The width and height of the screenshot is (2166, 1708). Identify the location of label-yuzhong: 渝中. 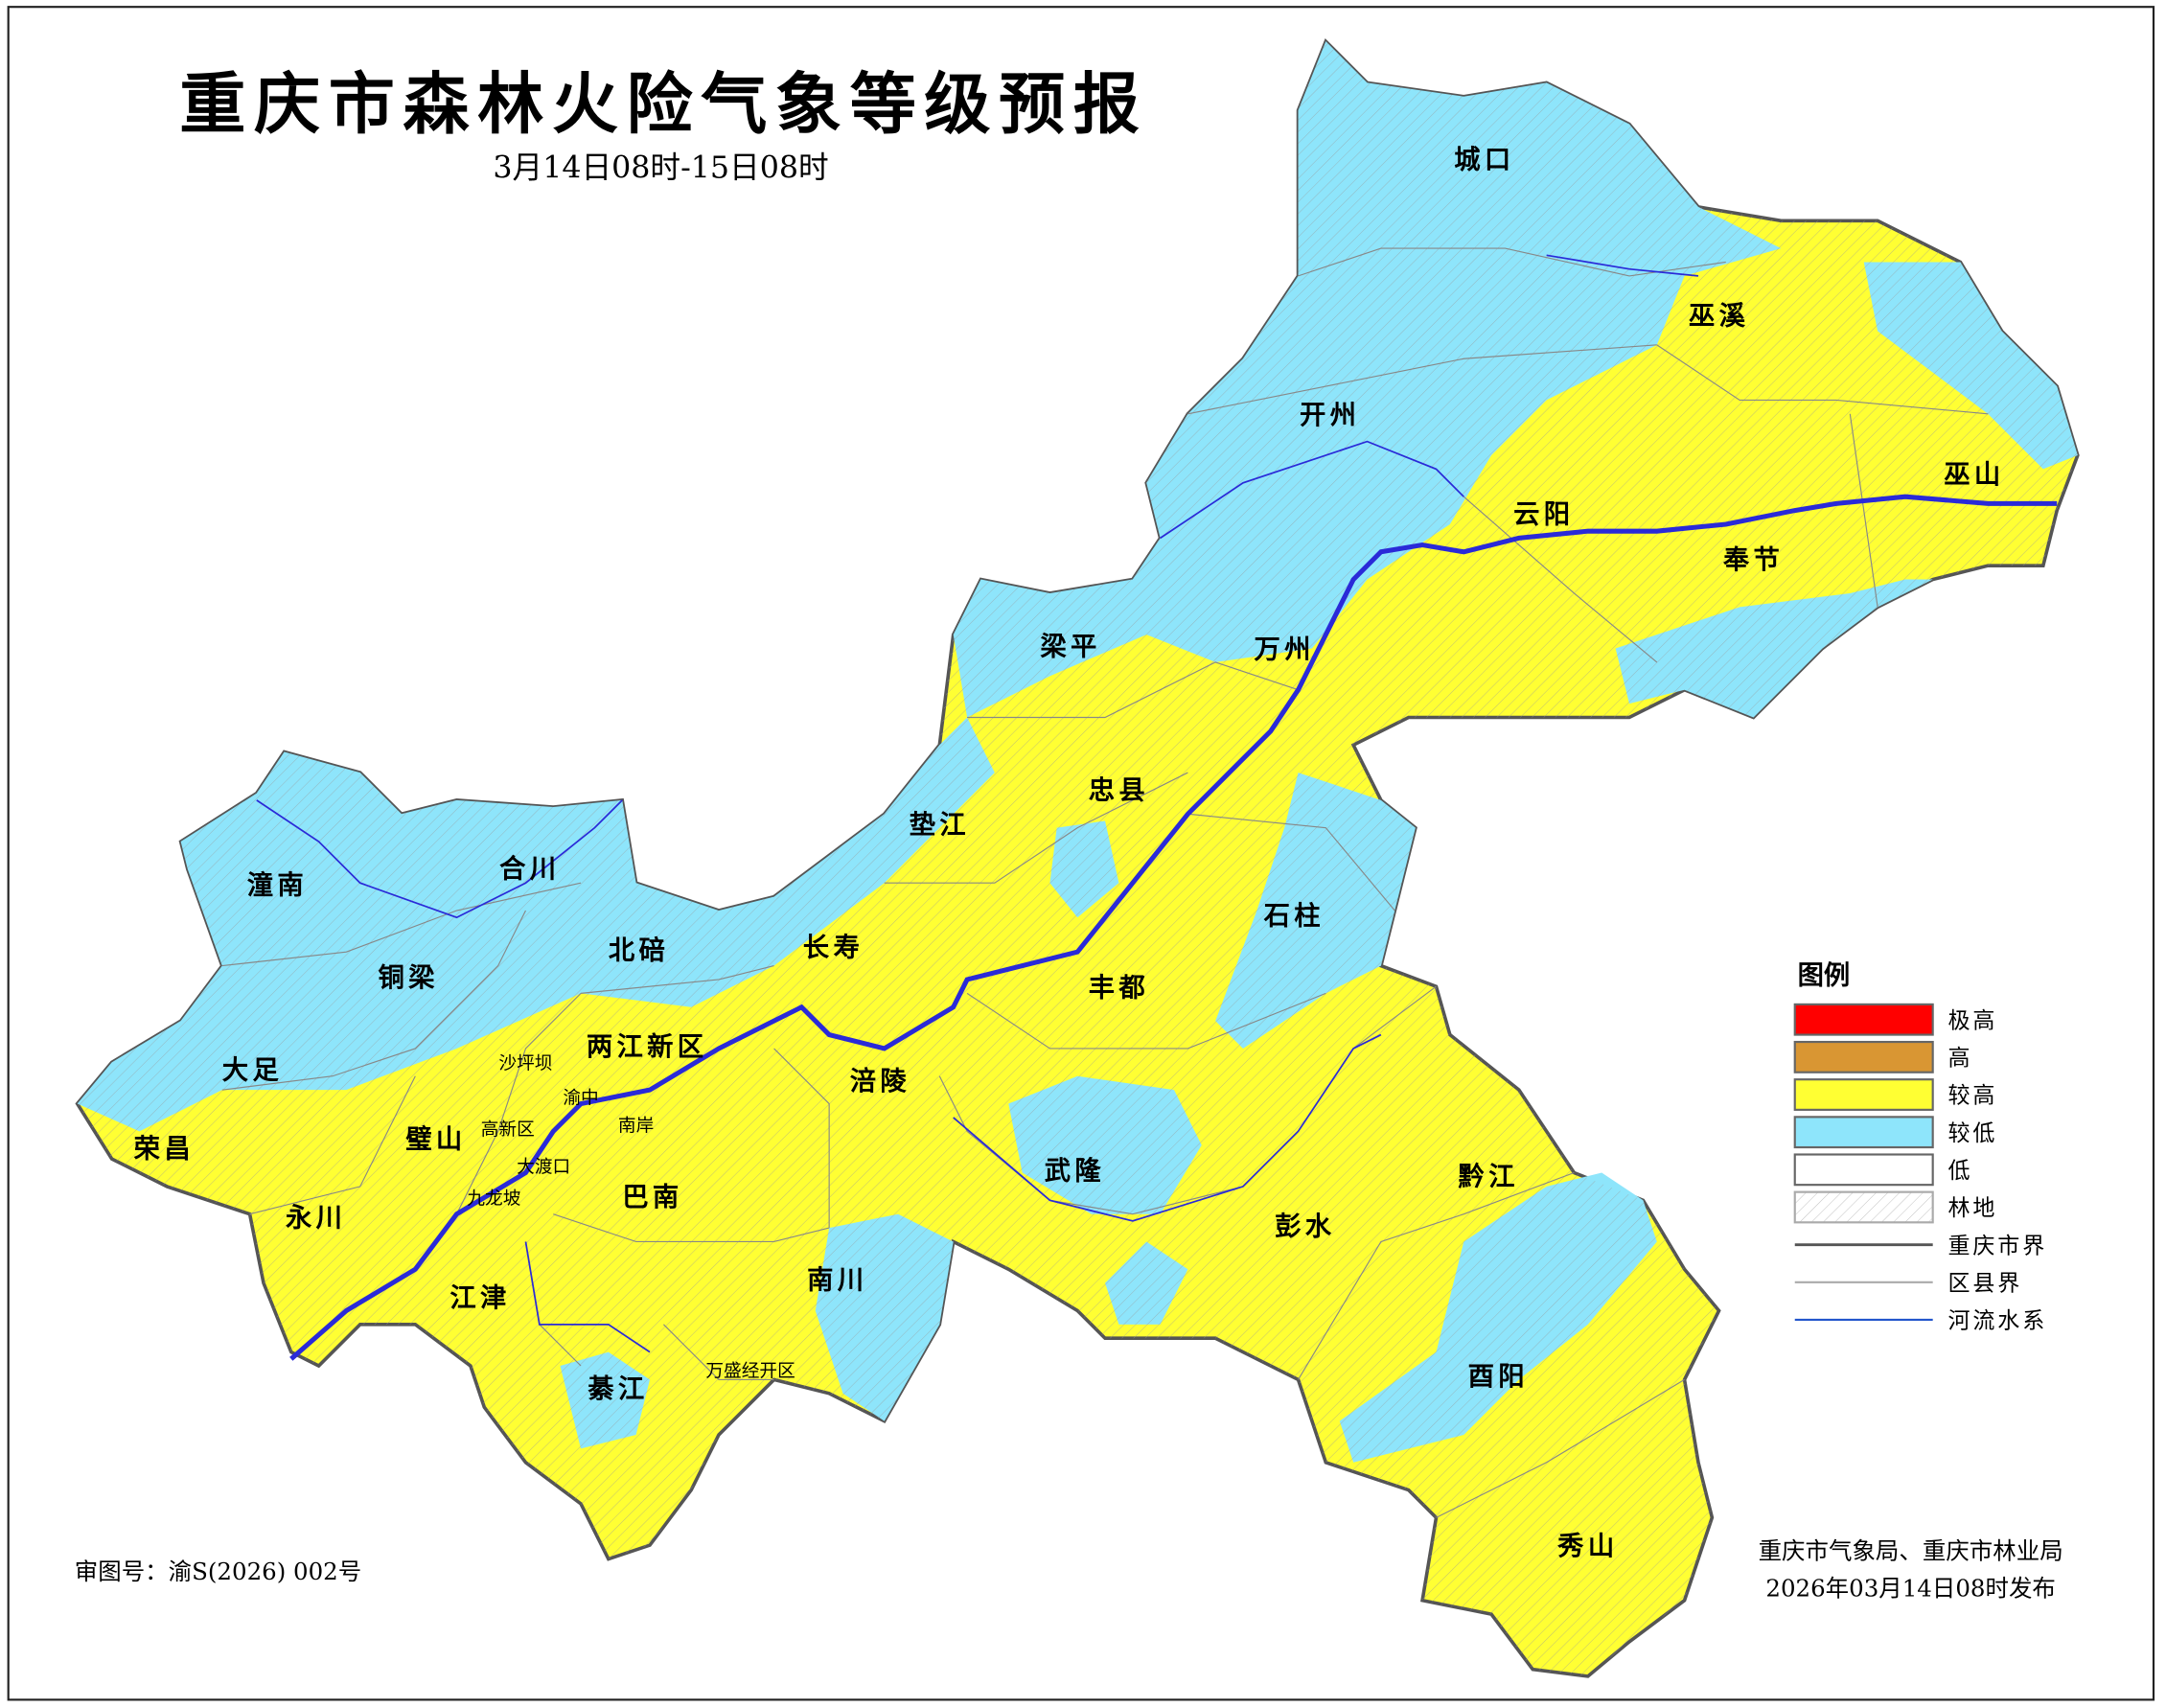
(580, 1099).